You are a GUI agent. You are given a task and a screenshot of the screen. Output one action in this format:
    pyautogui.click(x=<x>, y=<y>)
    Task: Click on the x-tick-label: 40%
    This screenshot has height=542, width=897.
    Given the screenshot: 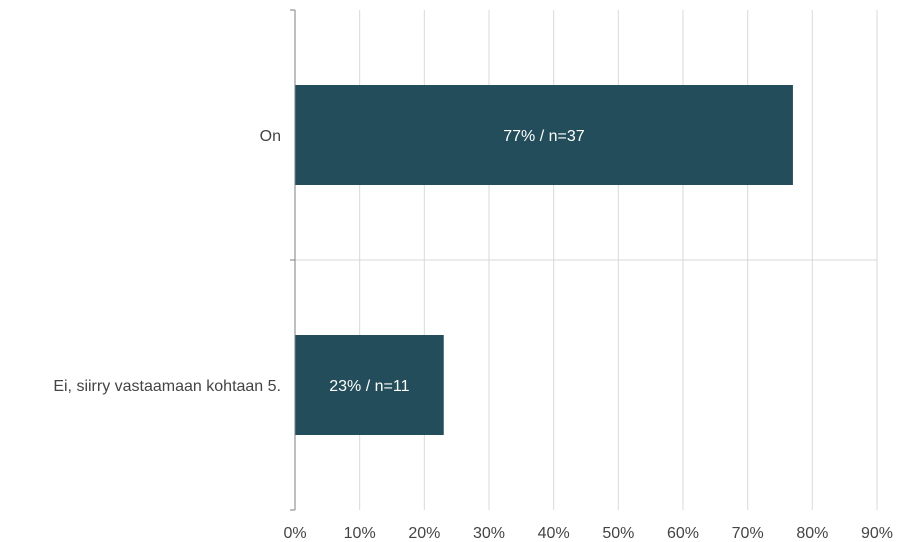 What is the action you would take?
    pyautogui.click(x=554, y=533)
    